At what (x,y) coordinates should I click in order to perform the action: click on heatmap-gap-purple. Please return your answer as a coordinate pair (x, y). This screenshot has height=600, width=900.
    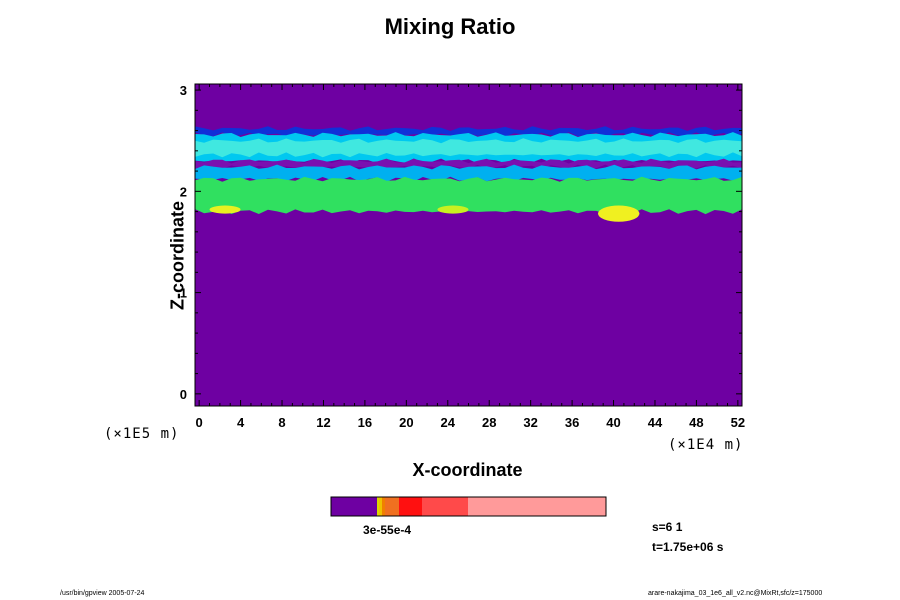
    Looking at the image, I should click on (468, 164).